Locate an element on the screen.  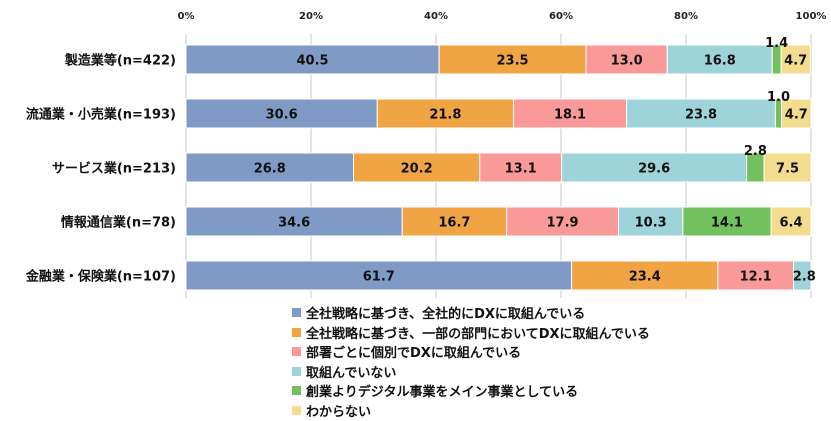
data-label: 10.3 is located at coordinates (651, 223).